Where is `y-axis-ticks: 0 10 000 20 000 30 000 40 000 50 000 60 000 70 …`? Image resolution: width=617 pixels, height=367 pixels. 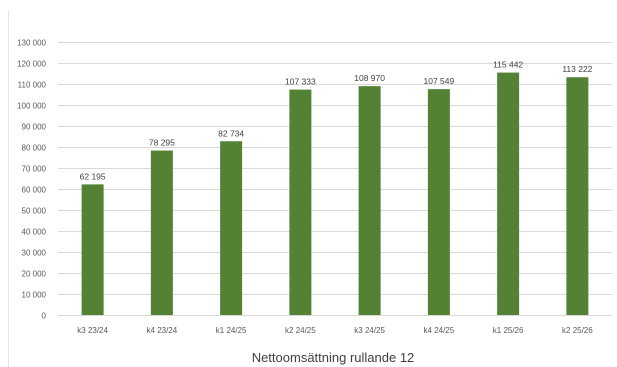
y-axis-ticks: 0 10 000 20 000 30 000 40 000 50 000 60 000 70 … is located at coordinates (31, 180).